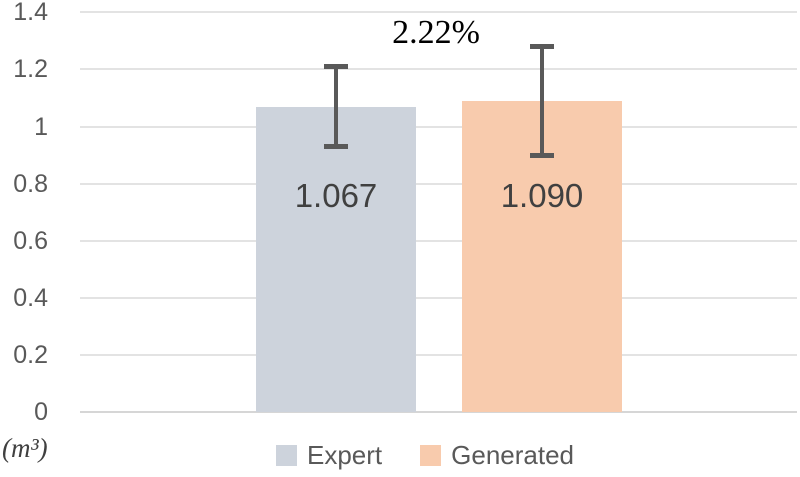  Describe the element at coordinates (436, 32) in the screenshot. I see `difference-annotation: 2.22%` at that location.